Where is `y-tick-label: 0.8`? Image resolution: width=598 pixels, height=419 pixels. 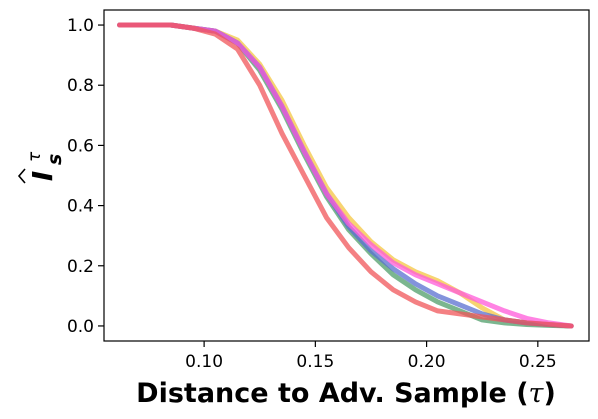 y-tick-label: 0.8 is located at coordinates (80, 86).